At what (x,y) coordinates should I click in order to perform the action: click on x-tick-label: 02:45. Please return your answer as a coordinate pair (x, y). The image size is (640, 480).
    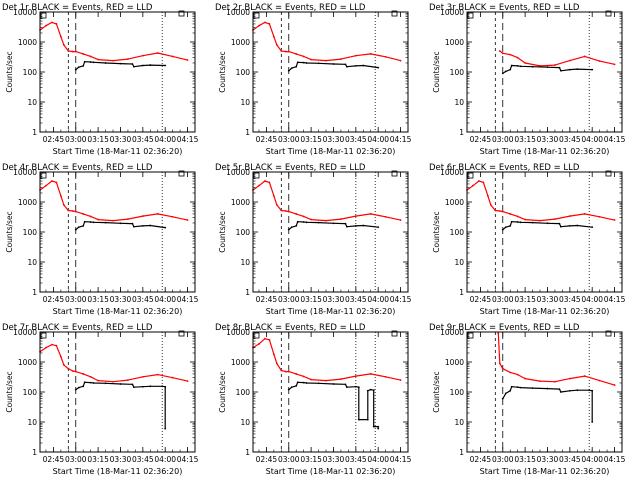
    Looking at the image, I should click on (481, 459).